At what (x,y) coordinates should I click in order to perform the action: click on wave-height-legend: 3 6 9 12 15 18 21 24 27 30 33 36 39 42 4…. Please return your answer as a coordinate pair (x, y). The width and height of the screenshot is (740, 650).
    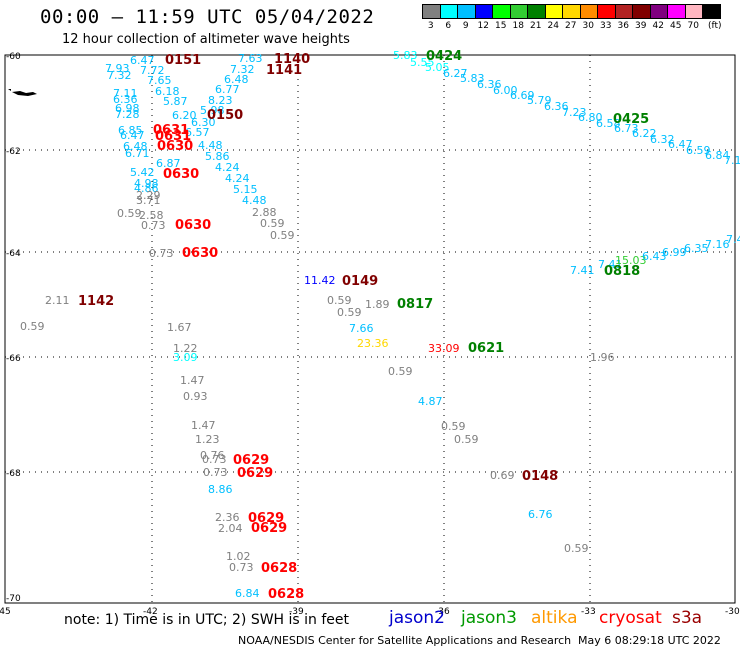
    Looking at the image, I should click on (571, 17).